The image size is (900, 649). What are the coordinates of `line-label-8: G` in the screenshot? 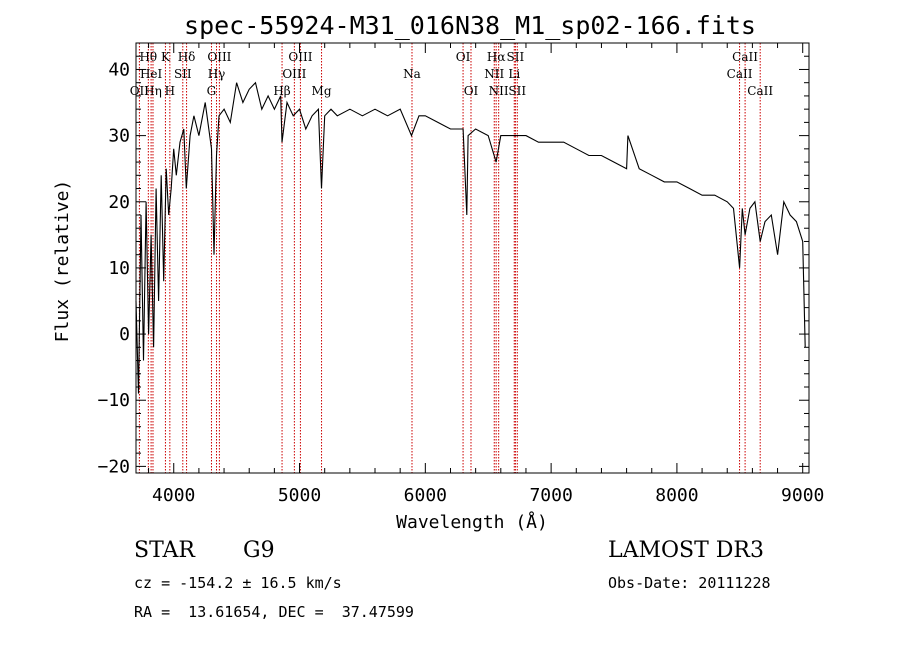 It's located at (212, 91).